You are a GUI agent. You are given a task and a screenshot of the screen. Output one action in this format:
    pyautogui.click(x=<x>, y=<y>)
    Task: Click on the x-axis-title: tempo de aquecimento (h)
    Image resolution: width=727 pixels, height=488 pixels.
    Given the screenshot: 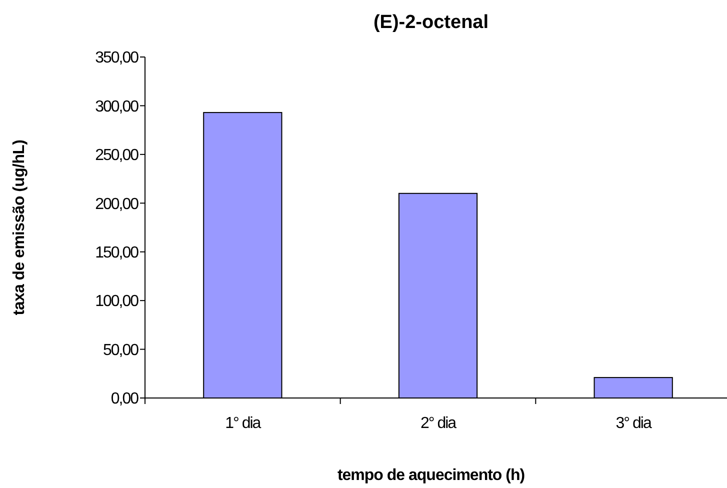 What is the action you would take?
    pyautogui.click(x=431, y=475)
    